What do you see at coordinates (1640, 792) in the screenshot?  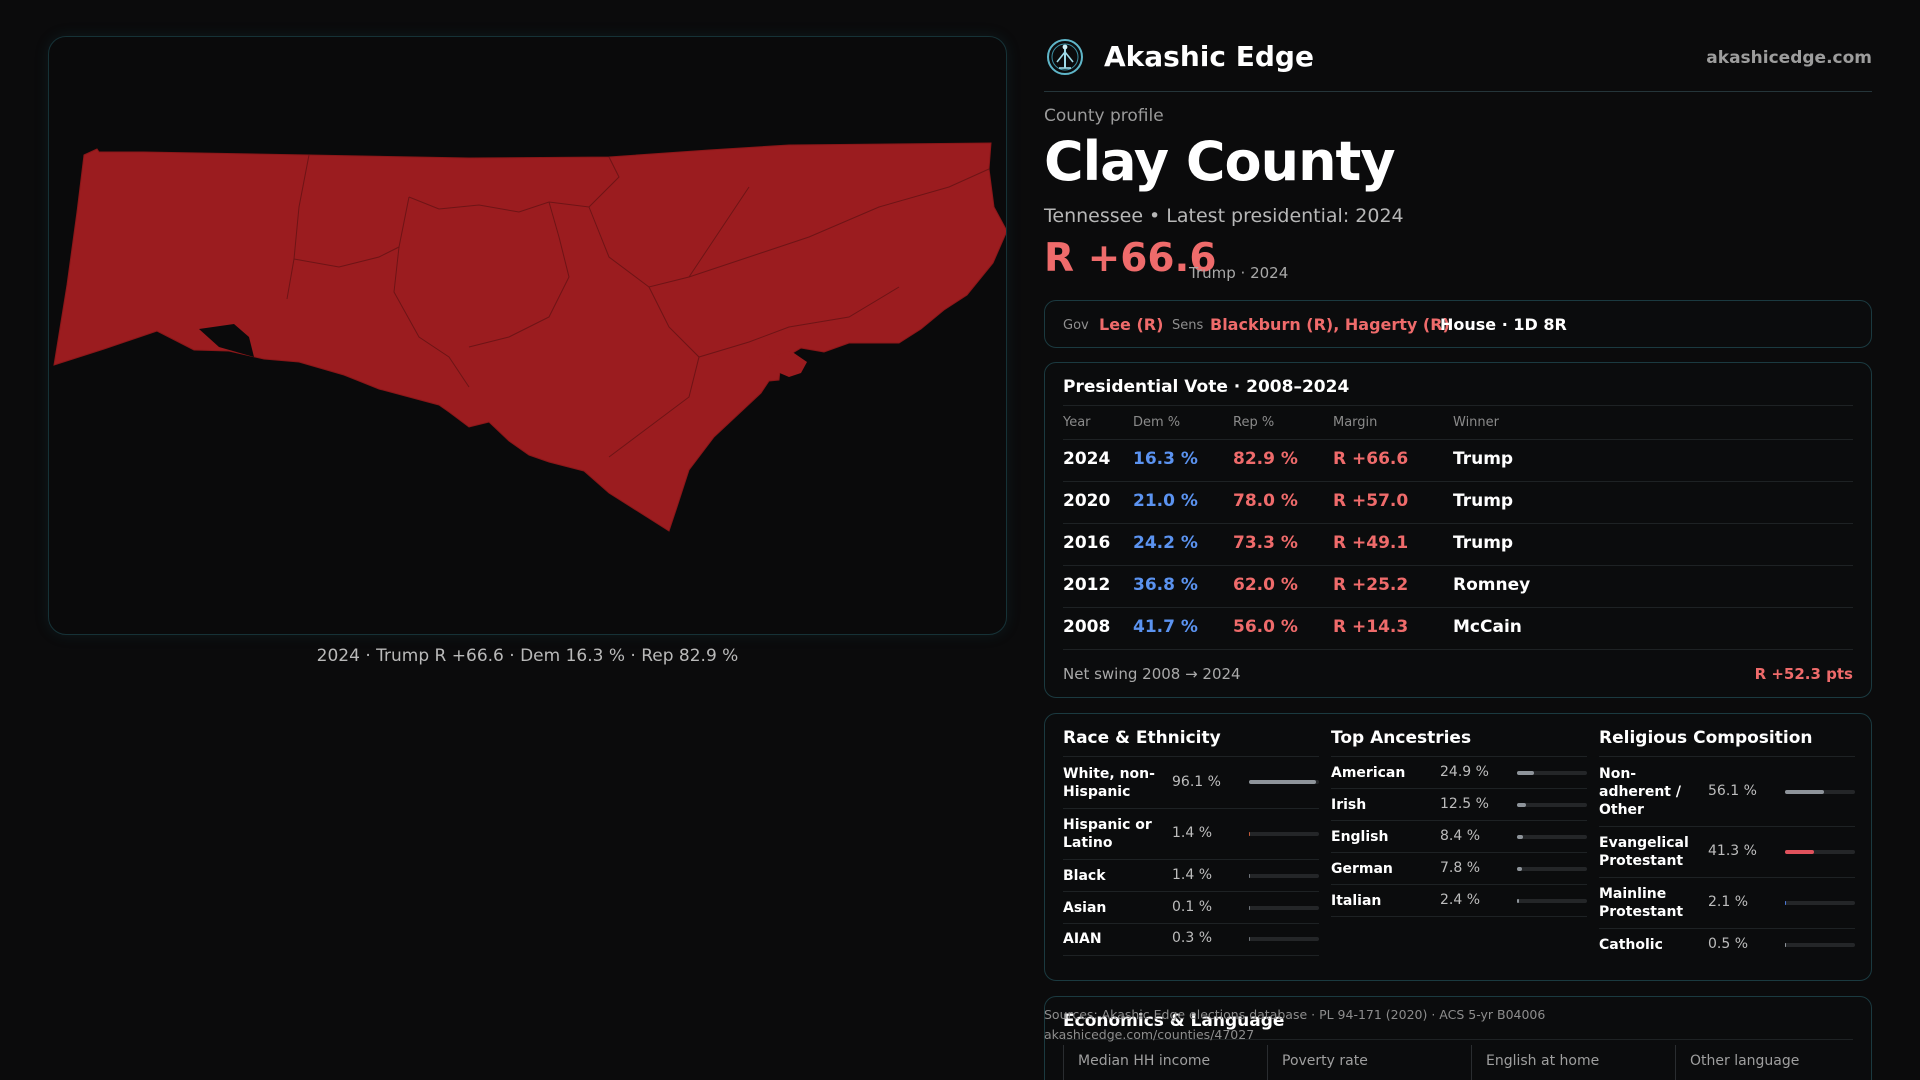 I see `item-label: Non-adherent / Other` at bounding box center [1640, 792].